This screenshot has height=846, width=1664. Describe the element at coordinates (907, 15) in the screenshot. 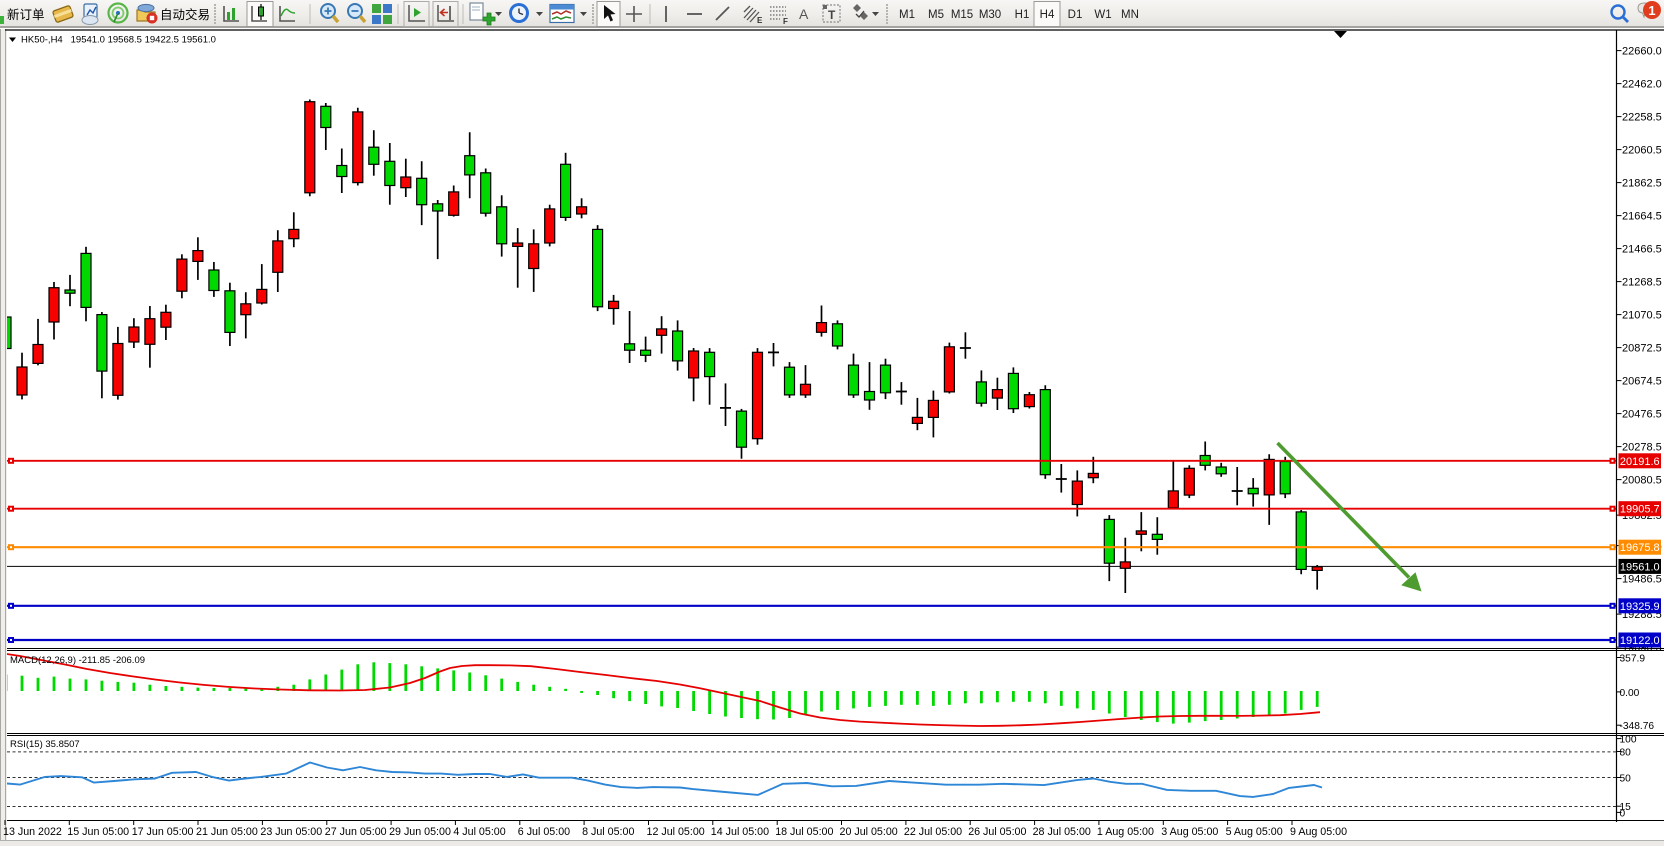

I see `svg-text: M1` at that location.